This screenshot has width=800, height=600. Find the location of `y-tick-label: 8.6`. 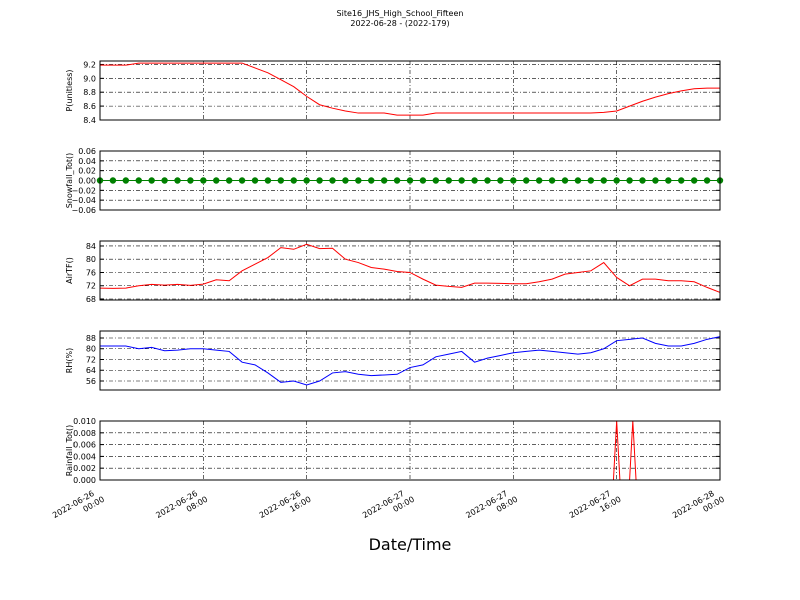

y-tick-label: 8.6 is located at coordinates (89, 106).